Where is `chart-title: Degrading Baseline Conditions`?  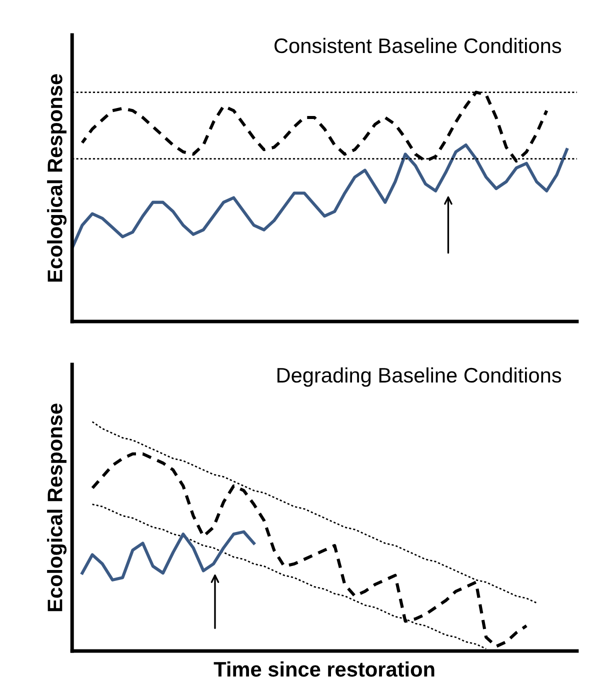
chart-title: Degrading Baseline Conditions is located at coordinates (419, 377).